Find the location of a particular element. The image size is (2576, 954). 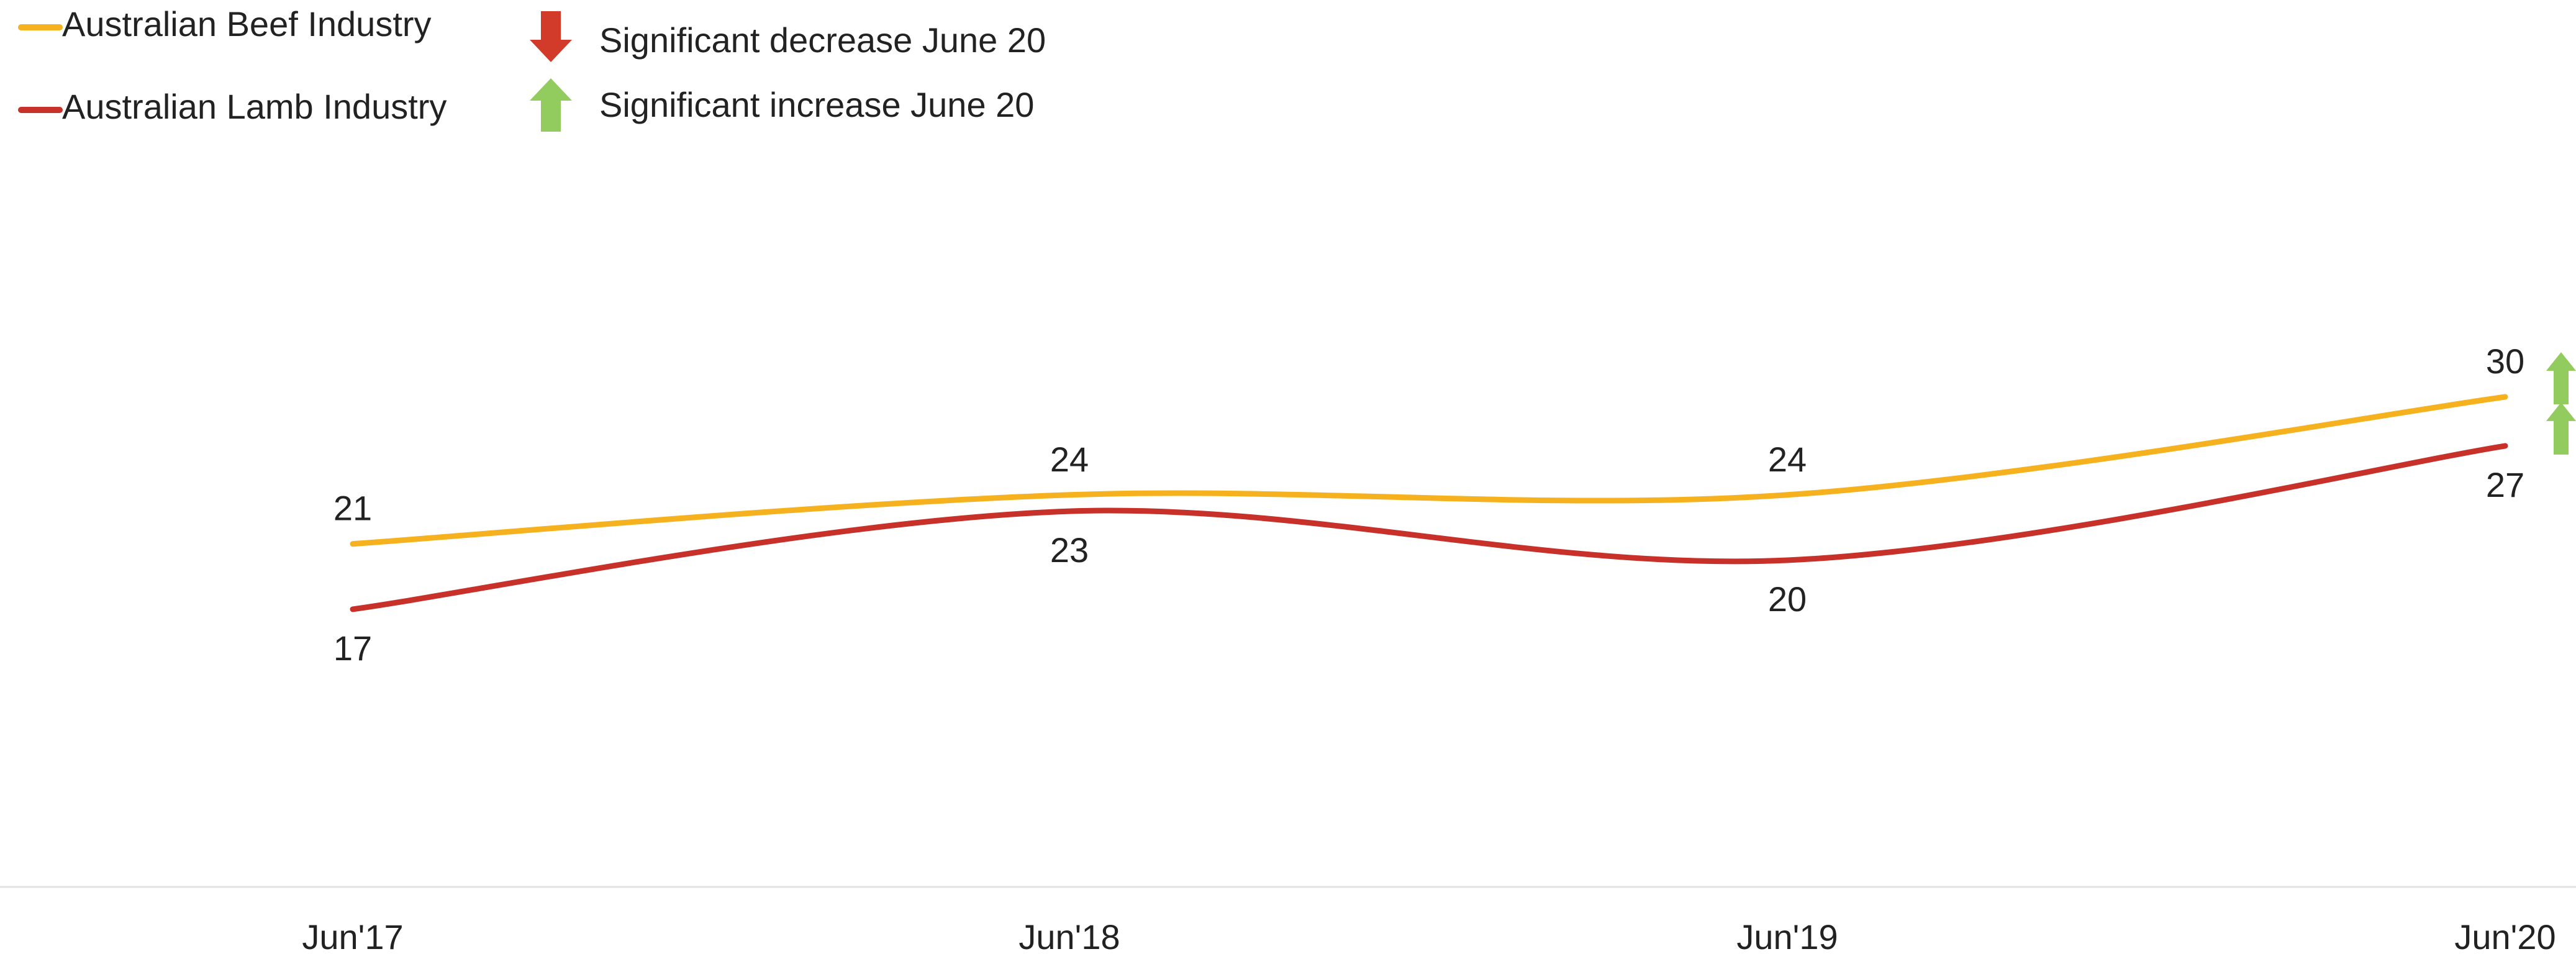

x-tick-label: Jun'19 is located at coordinates (1787, 936).